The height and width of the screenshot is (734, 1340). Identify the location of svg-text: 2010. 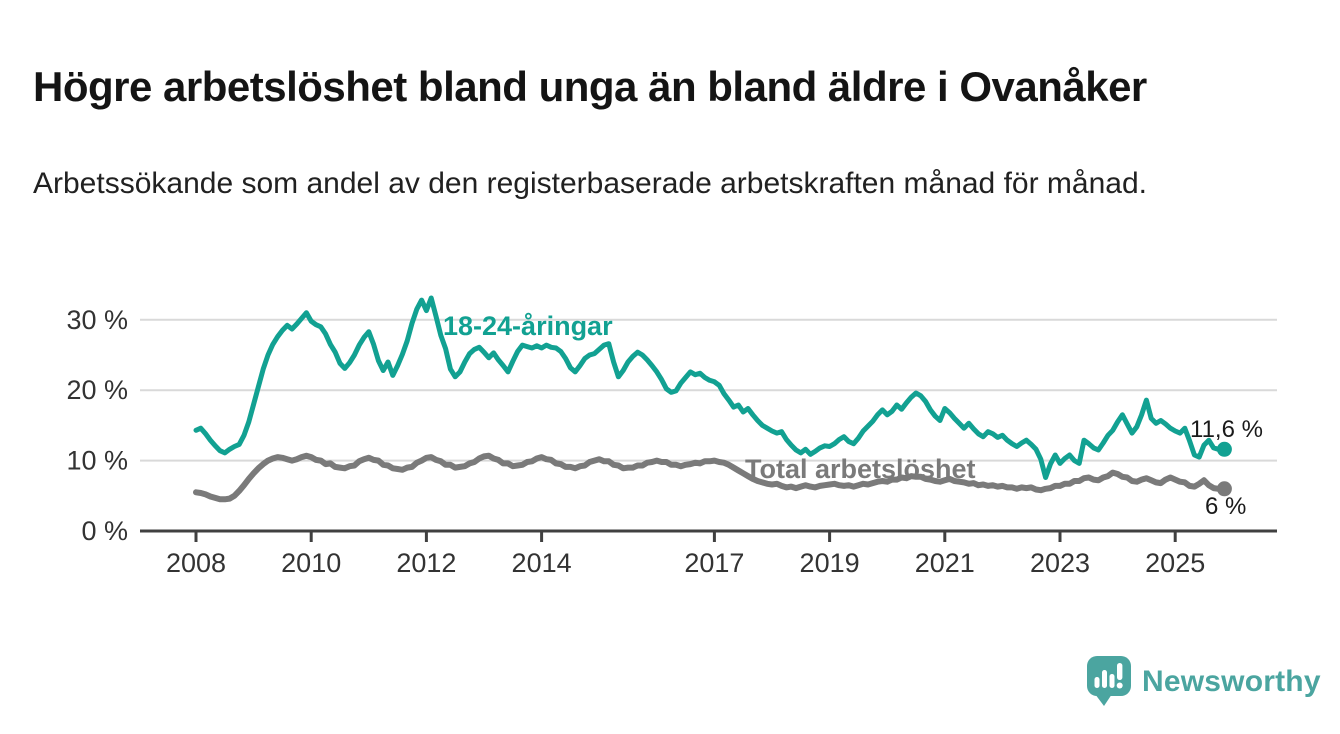
(311, 563).